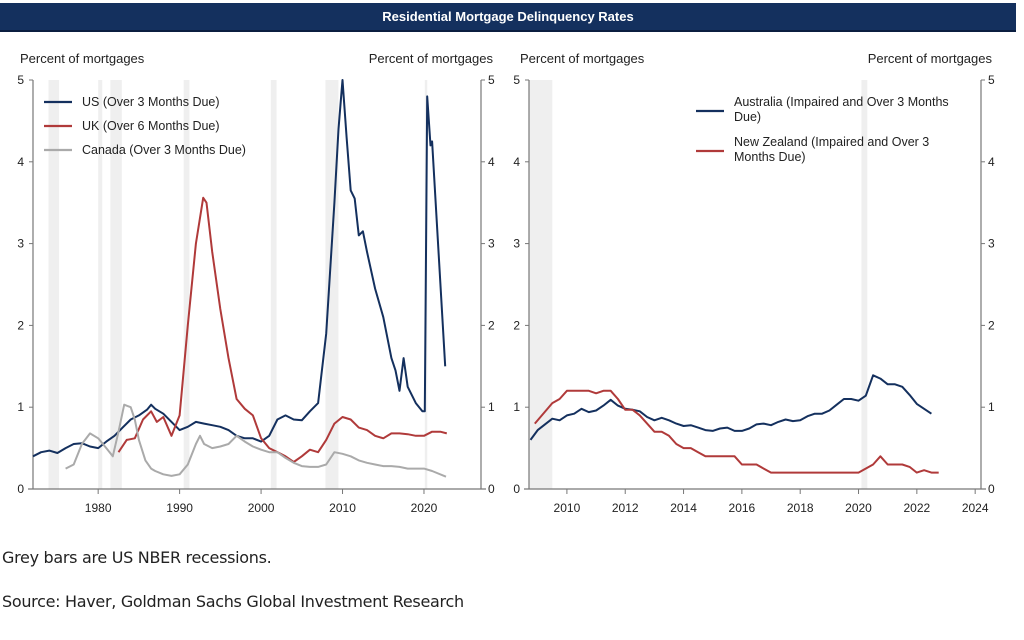  What do you see at coordinates (256, 440) in the screenshot?
I see `series-line-canada` at bounding box center [256, 440].